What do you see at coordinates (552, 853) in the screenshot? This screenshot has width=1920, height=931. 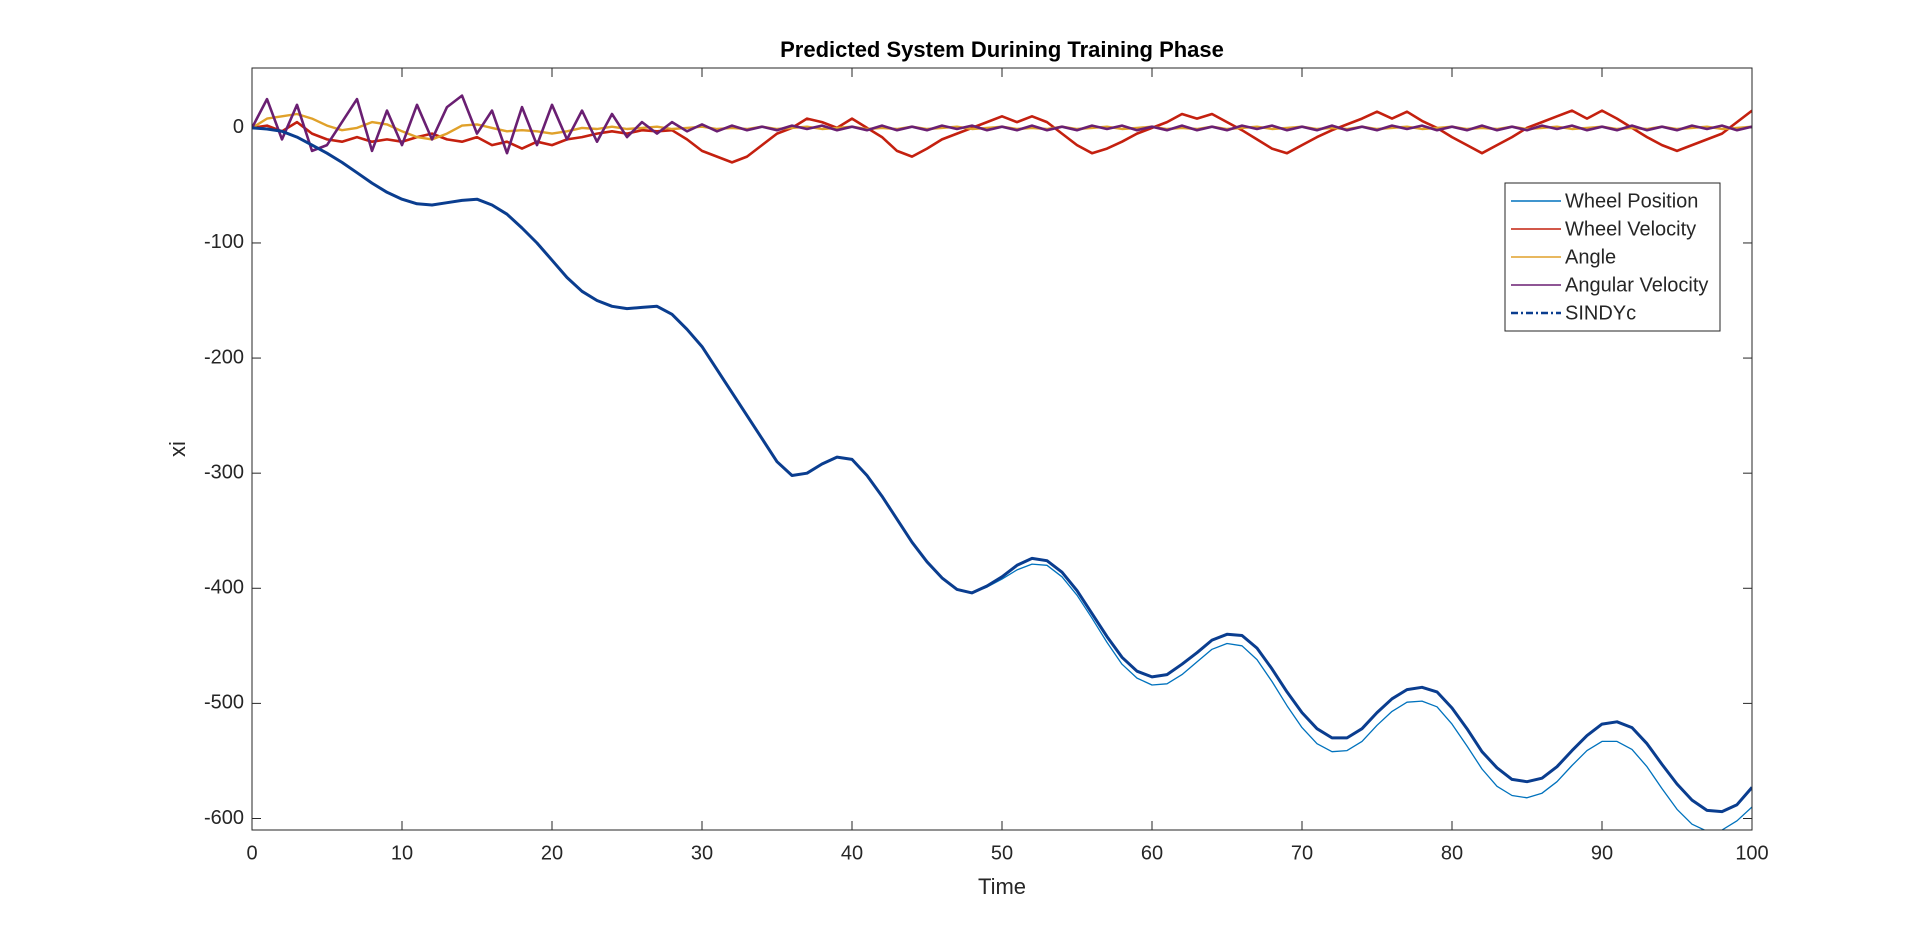 I see `x-tick-label: 20` at bounding box center [552, 853].